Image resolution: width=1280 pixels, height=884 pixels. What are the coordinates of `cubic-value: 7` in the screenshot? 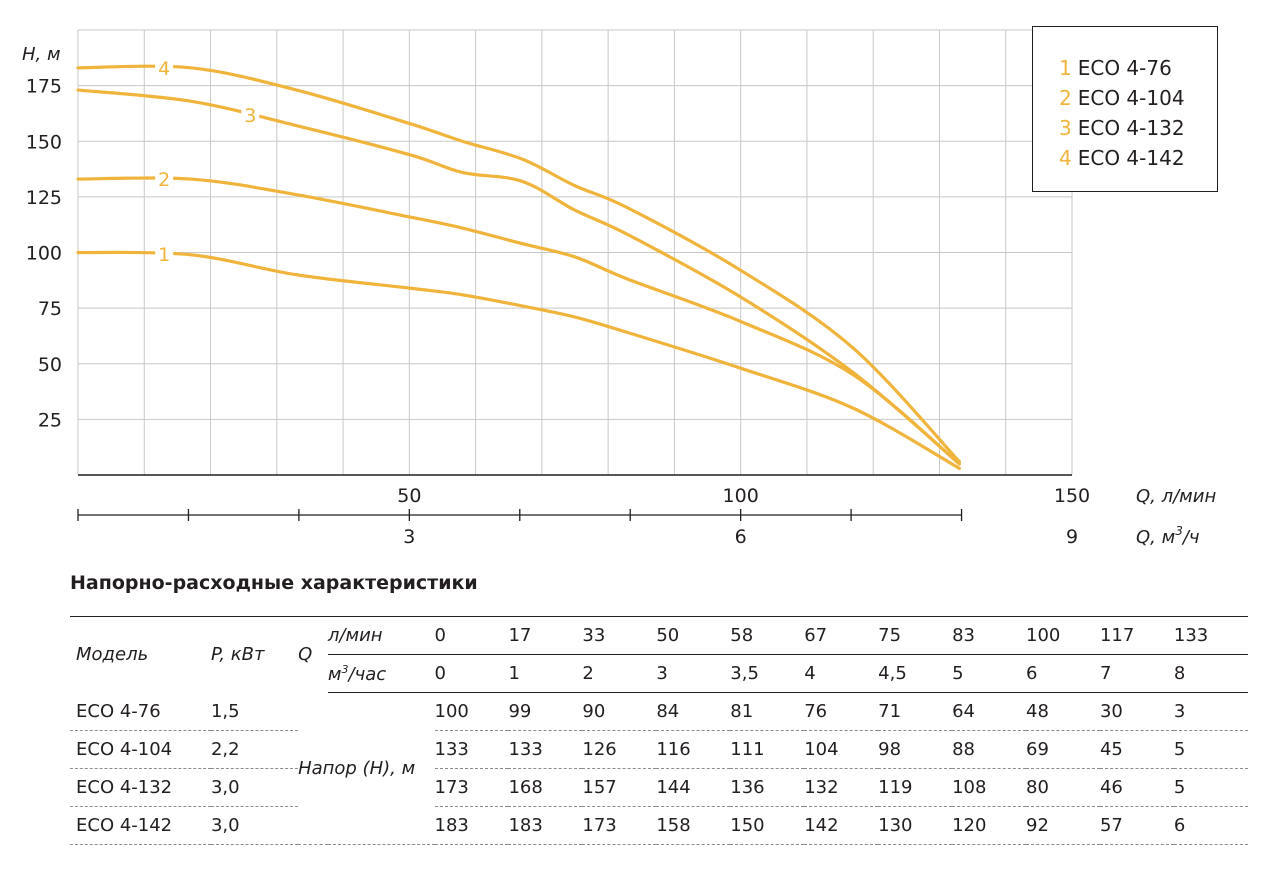 It's located at (1136, 673).